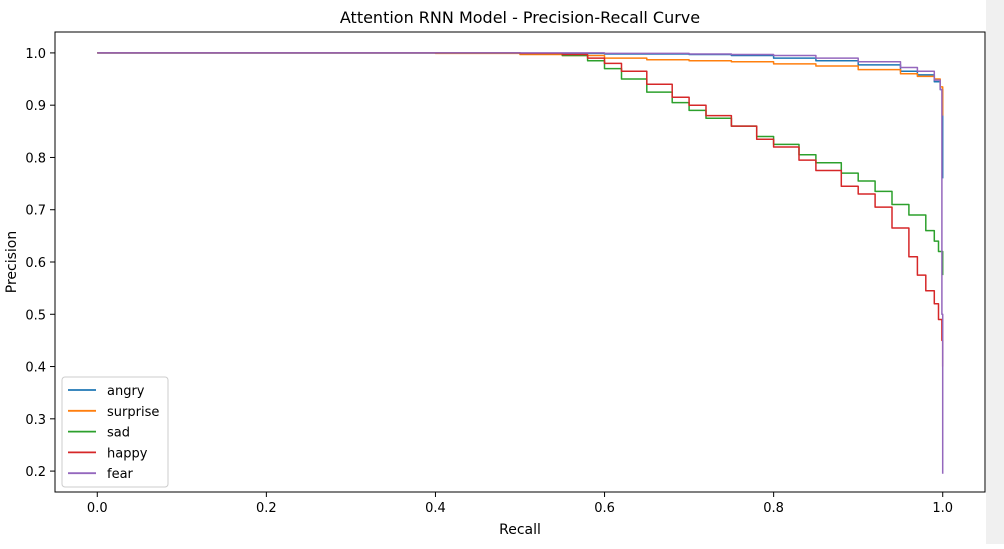 The width and height of the screenshot is (1004, 549). What do you see at coordinates (127, 453) in the screenshot?
I see `legend-label-happy: happy` at bounding box center [127, 453].